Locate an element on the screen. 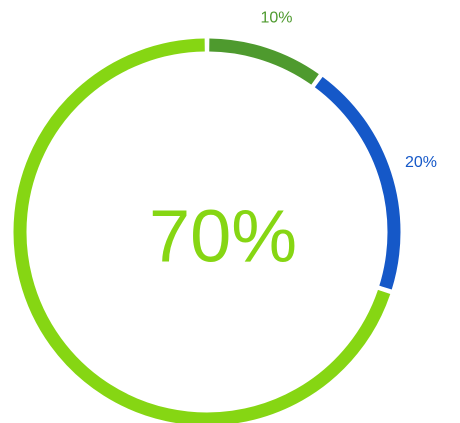 Image resolution: width=460 pixels, height=423 pixels. slice-labels: 10% 20% is located at coordinates (349, 90).